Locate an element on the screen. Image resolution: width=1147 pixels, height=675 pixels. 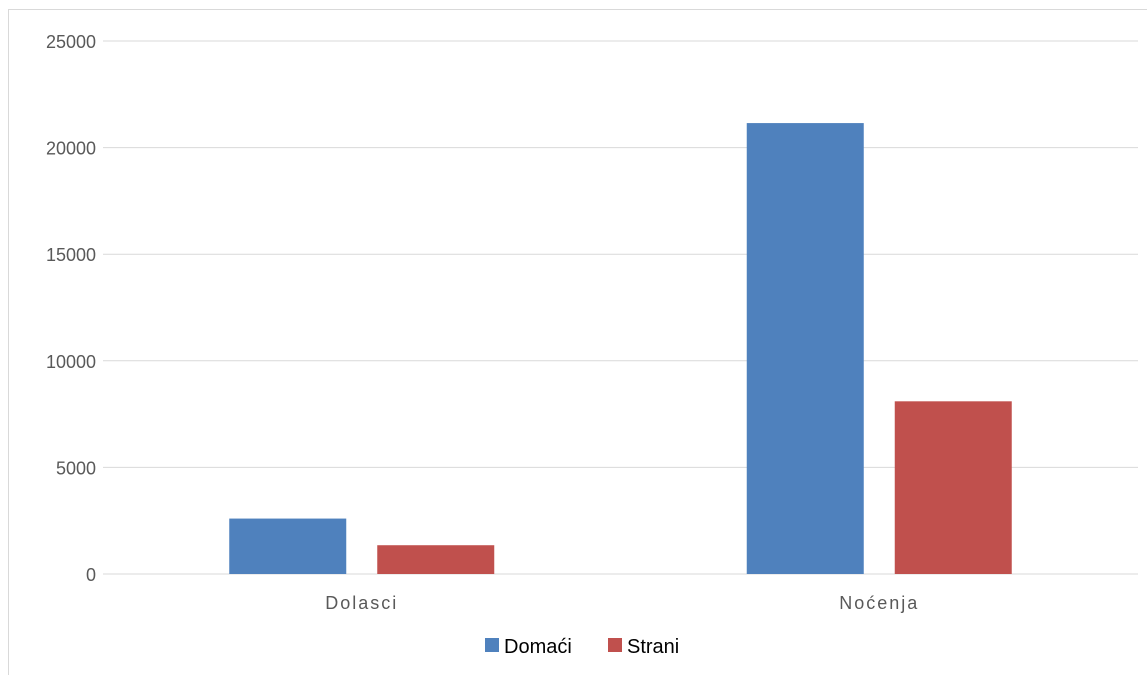
y-tick-label: 5000 is located at coordinates (76, 468).